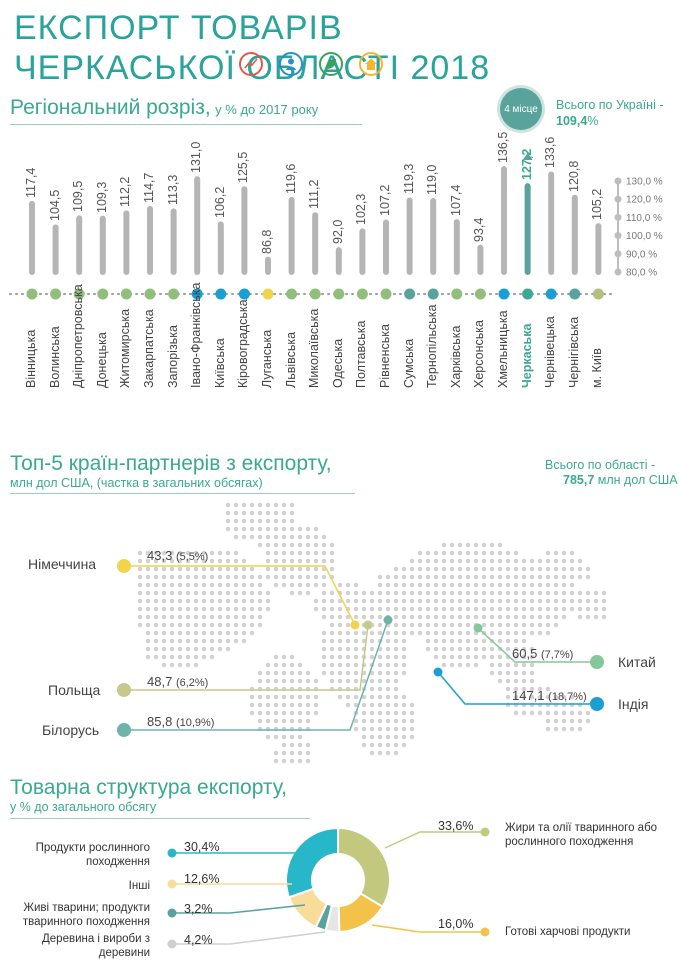 The width and height of the screenshot is (679, 960). What do you see at coordinates (644, 236) in the screenshot?
I see `y-tick-label: 100,0 %` at bounding box center [644, 236].